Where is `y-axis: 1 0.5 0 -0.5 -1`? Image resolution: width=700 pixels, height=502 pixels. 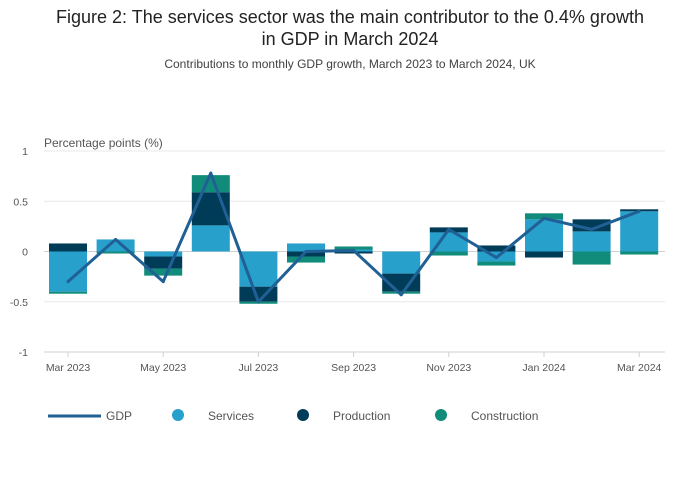 y-axis: 1 0.5 0 -0.5 -1 is located at coordinates (19, 252).